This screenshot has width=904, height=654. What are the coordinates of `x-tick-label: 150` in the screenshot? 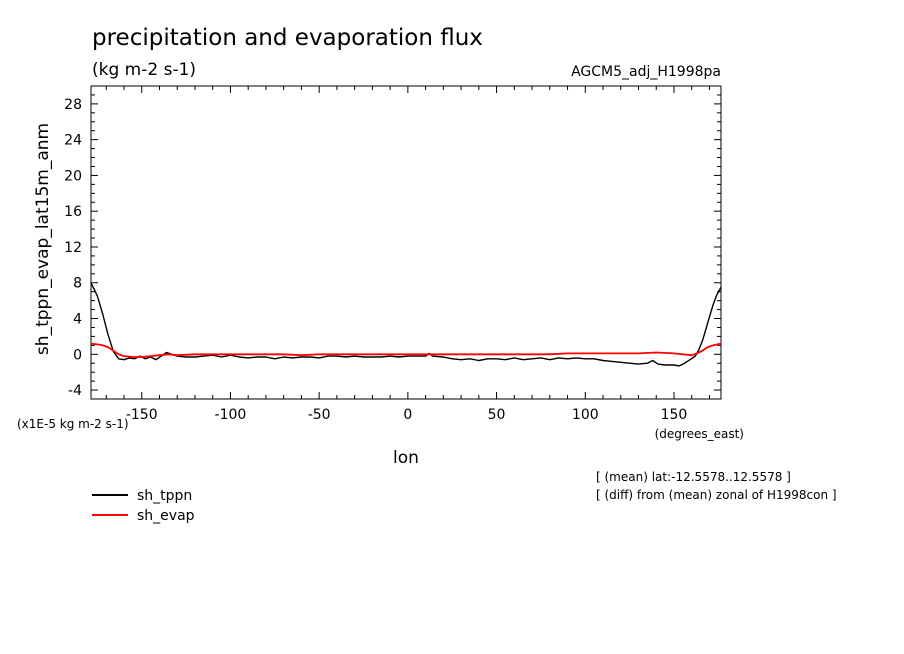 It's located at (674, 415).